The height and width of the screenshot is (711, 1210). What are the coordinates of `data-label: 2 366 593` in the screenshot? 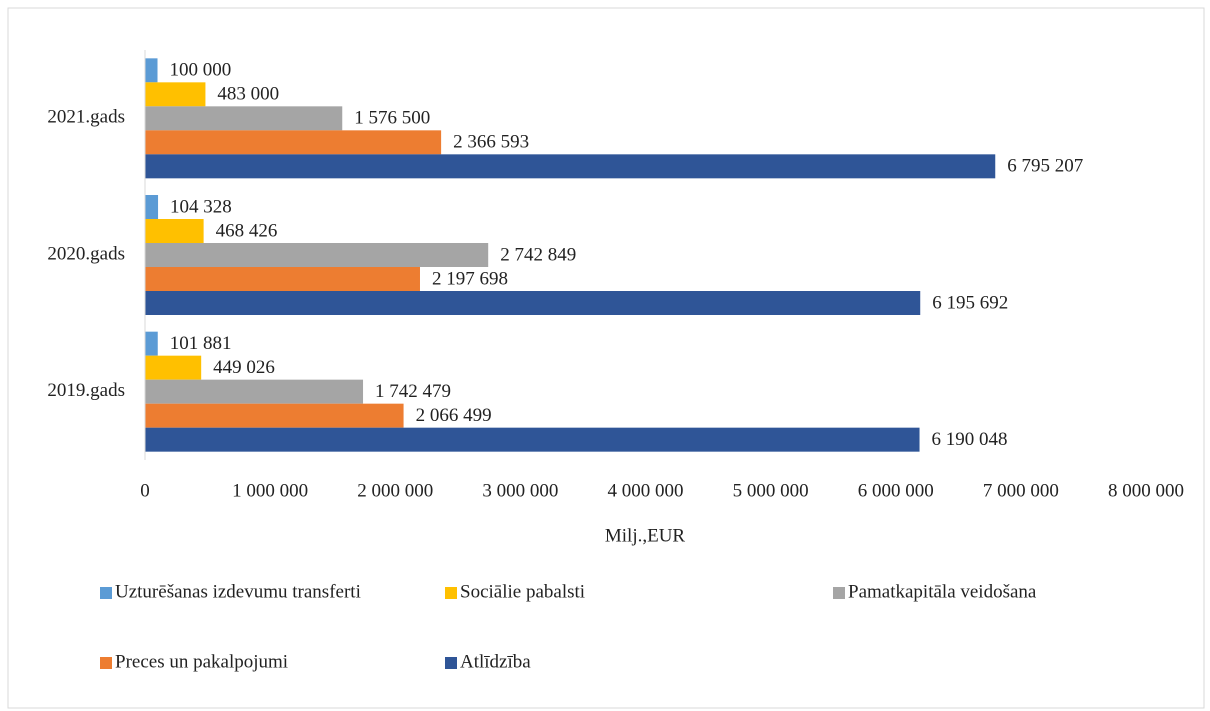 It's located at (491, 142).